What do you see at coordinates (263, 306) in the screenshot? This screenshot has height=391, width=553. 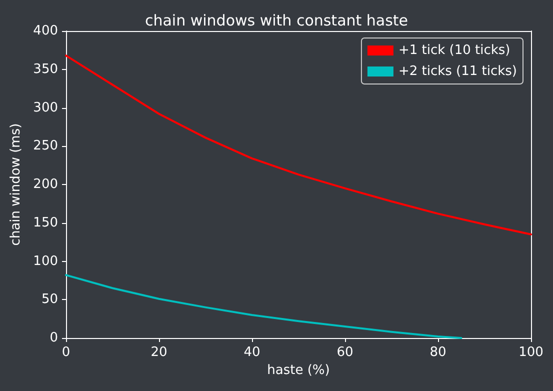 I see `line-series` at bounding box center [263, 306].